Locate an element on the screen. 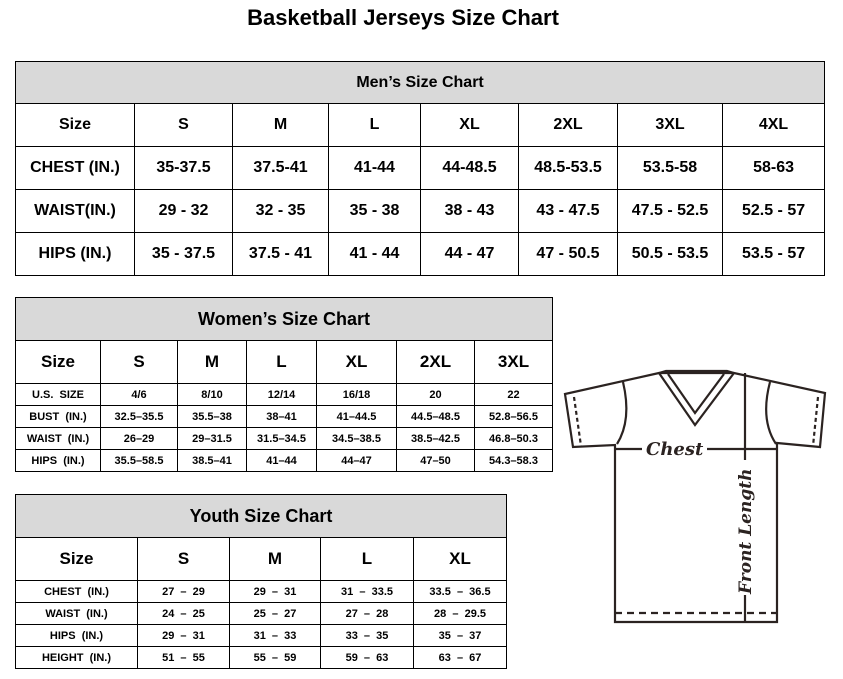 The width and height of the screenshot is (843, 679). table-cell: 41–44 is located at coordinates (281, 460).